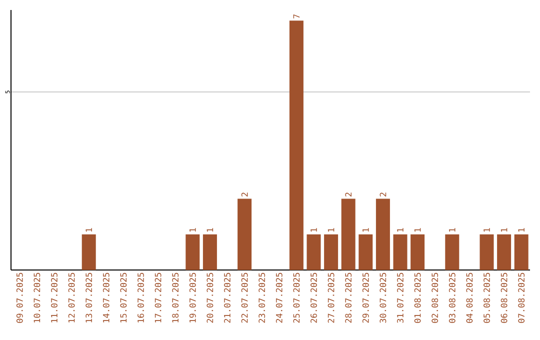 The height and width of the screenshot is (340, 540). I want to click on x-tick-label: 14.07.2025, so click(106, 297).